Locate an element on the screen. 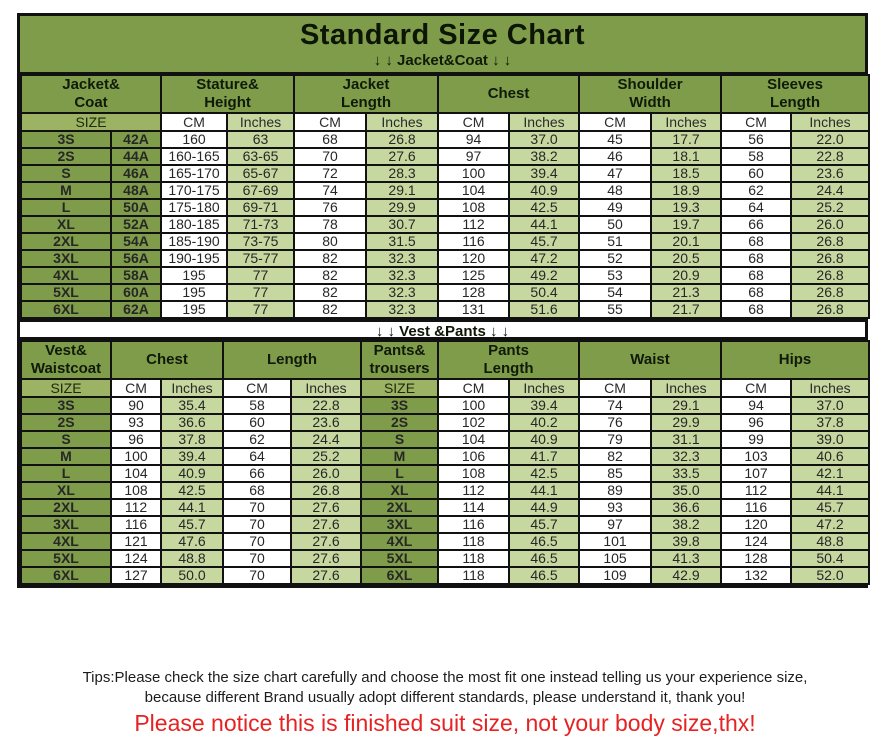 This screenshot has width=890, height=736. measurement-cell: 48 is located at coordinates (615, 190).